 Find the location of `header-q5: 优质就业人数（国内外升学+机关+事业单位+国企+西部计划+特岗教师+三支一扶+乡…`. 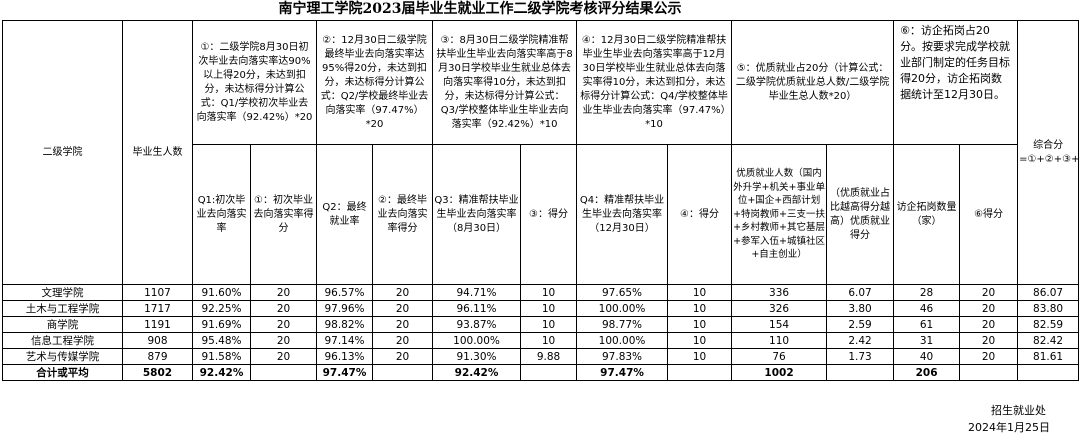

header-q5: 优质就业人数（国内外升学+机关+事业单位+国企+西部计划+特岗教师+三支一扶+乡… is located at coordinates (779, 214).